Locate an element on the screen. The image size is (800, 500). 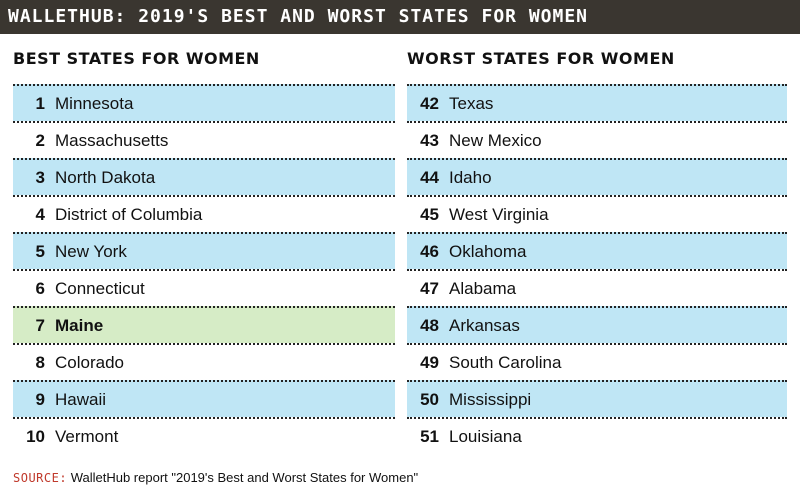
rank-number: 51 is located at coordinates (429, 436).